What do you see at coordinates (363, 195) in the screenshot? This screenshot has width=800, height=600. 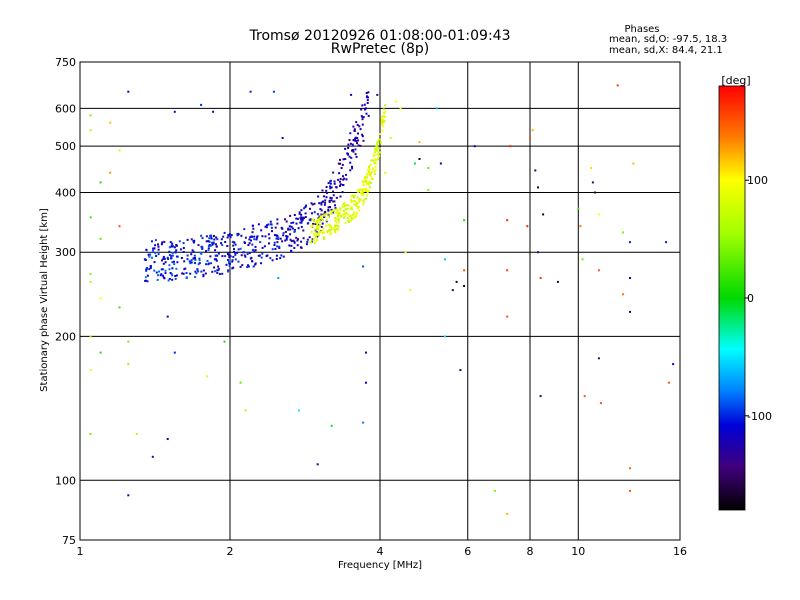 I see `x-trace-point` at bounding box center [363, 195].